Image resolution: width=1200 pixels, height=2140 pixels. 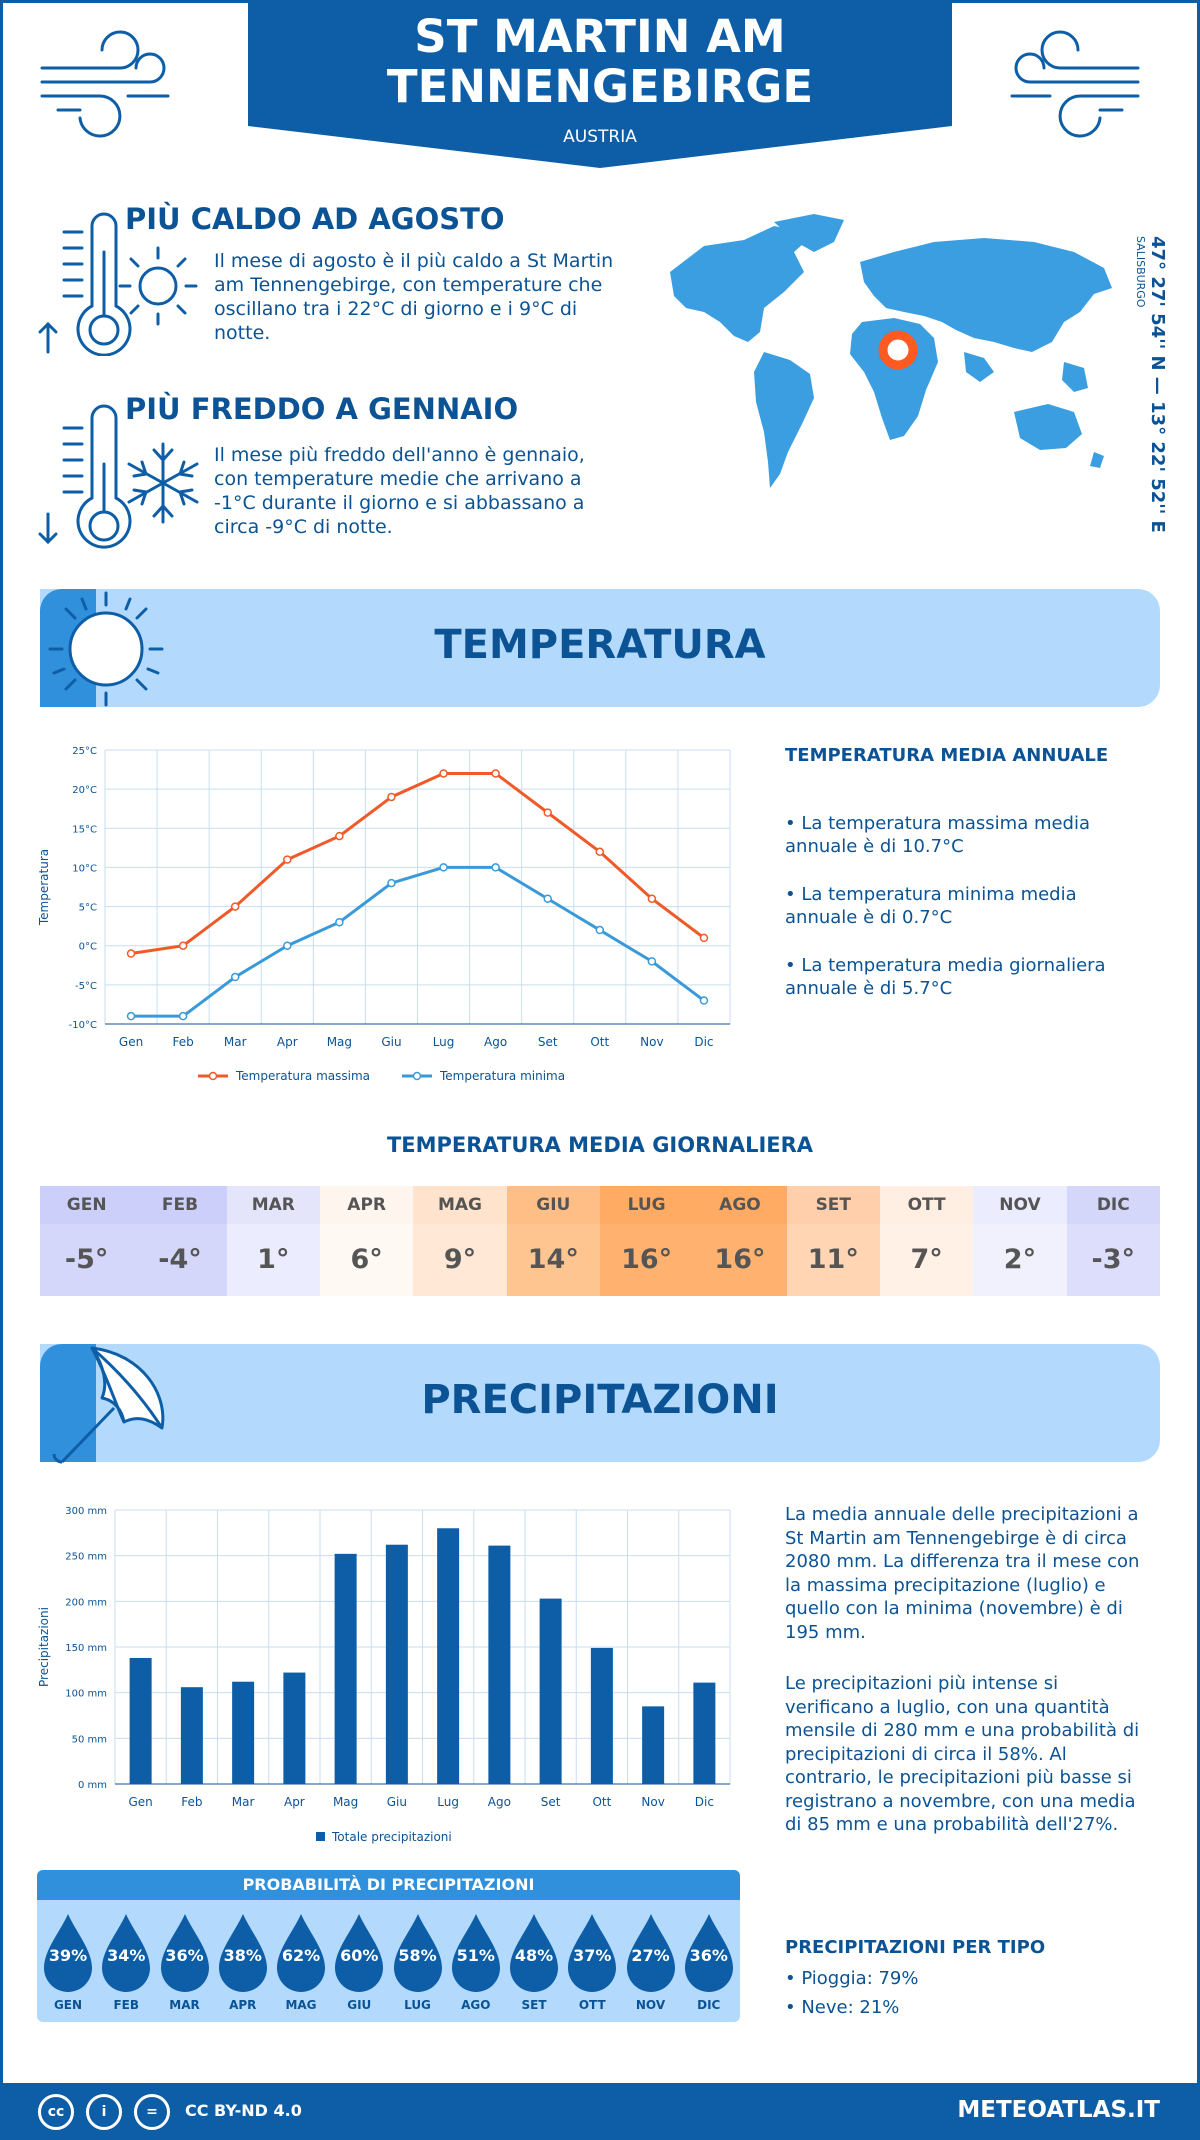 I want to click on probability-drop: 36% DIC, so click(x=709, y=1961).